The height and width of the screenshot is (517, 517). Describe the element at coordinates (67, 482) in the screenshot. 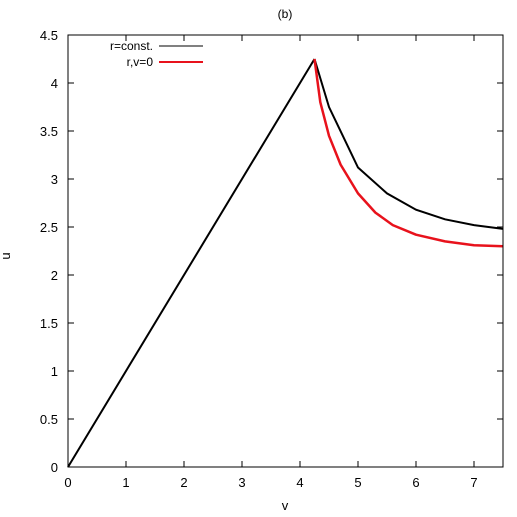

I see `x-tick-label: 0` at that location.